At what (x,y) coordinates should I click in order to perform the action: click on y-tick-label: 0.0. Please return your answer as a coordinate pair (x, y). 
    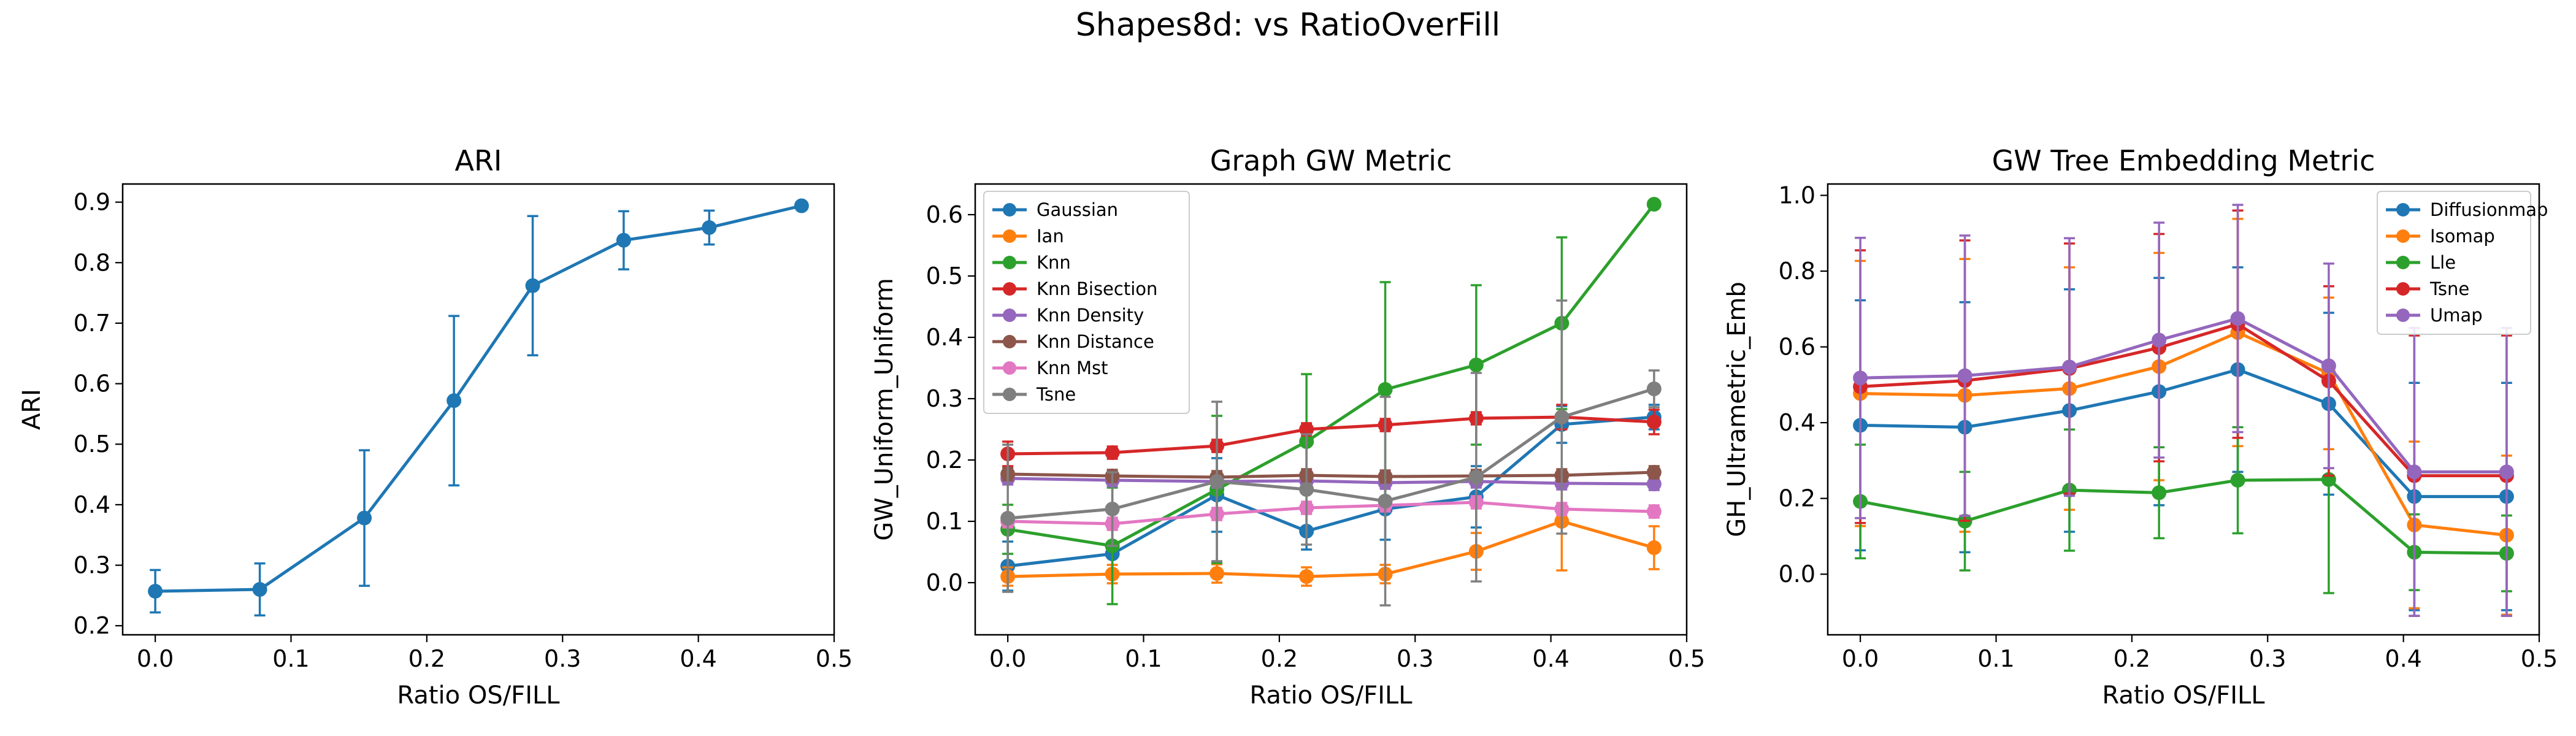
    Looking at the image, I should click on (944, 582).